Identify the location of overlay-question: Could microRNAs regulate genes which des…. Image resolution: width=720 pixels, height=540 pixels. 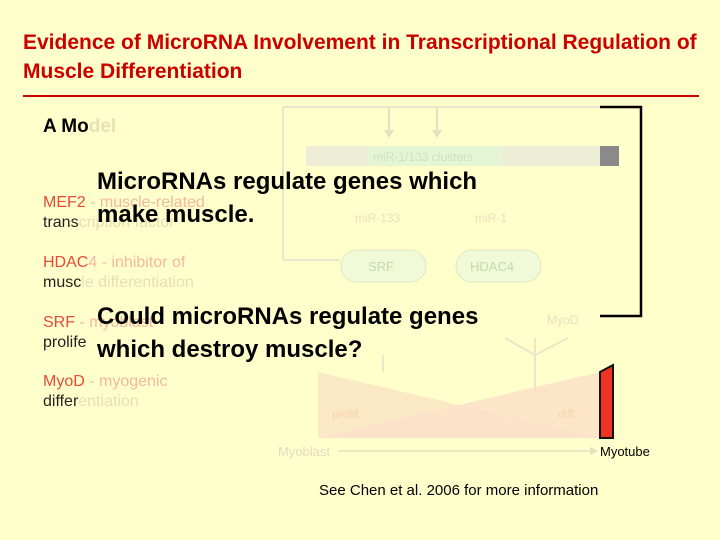
(288, 333).